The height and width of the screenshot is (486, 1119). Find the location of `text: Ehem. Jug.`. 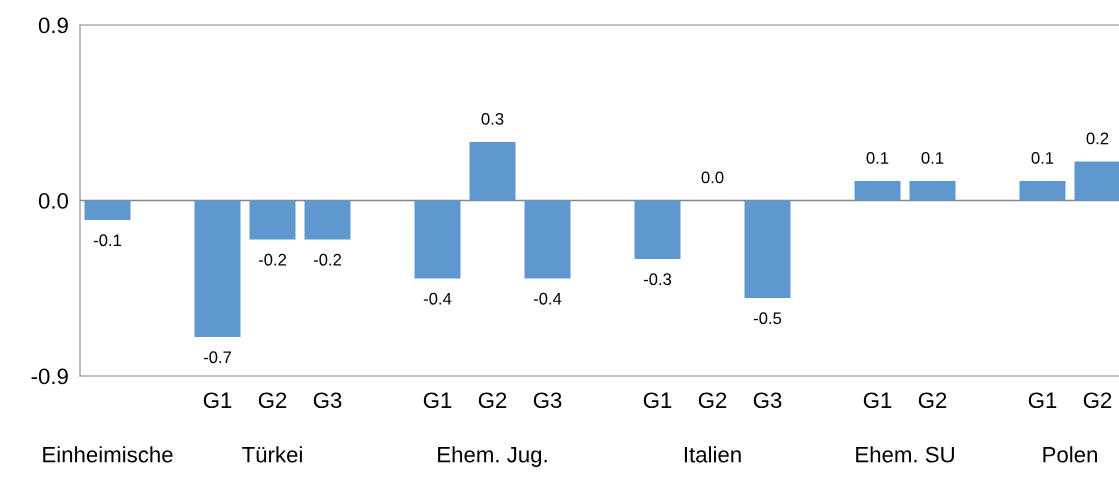

text: Ehem. Jug. is located at coordinates (492, 456).